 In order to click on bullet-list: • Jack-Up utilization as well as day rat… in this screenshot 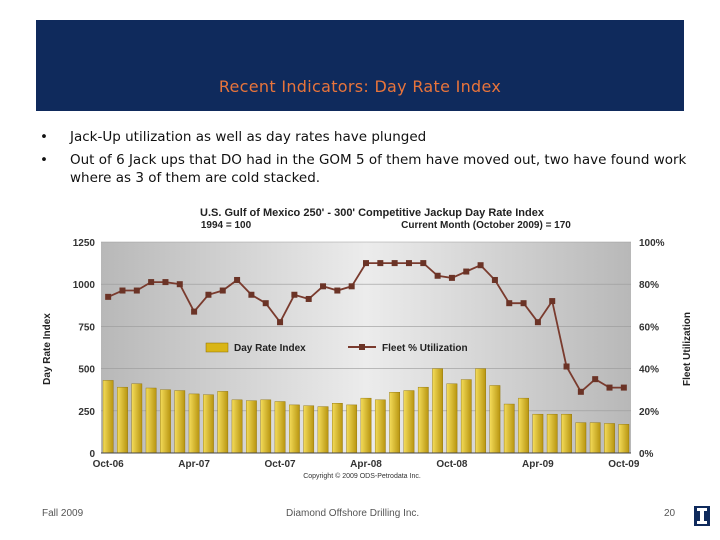, I will do `click(365, 160)`.